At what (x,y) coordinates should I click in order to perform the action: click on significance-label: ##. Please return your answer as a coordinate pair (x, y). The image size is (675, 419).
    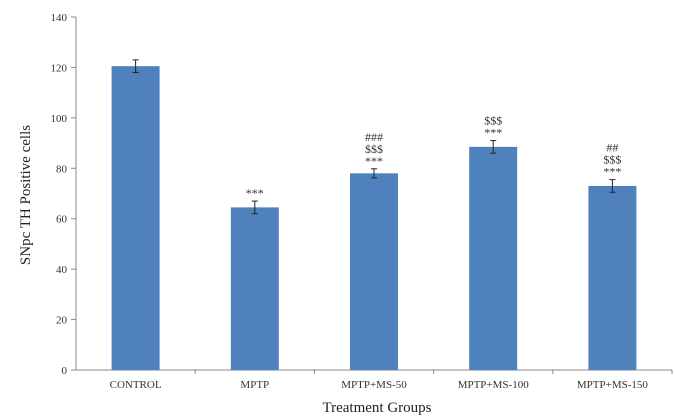
    Looking at the image, I should click on (612, 148).